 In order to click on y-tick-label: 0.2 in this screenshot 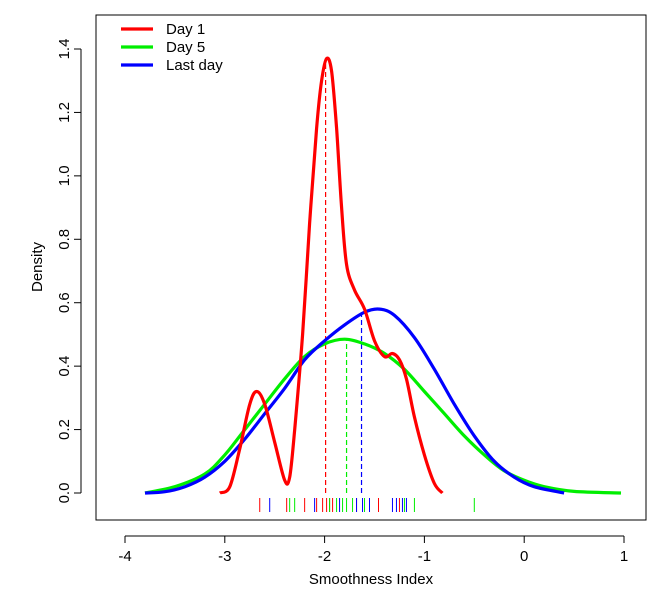, I will do `click(64, 429)`.